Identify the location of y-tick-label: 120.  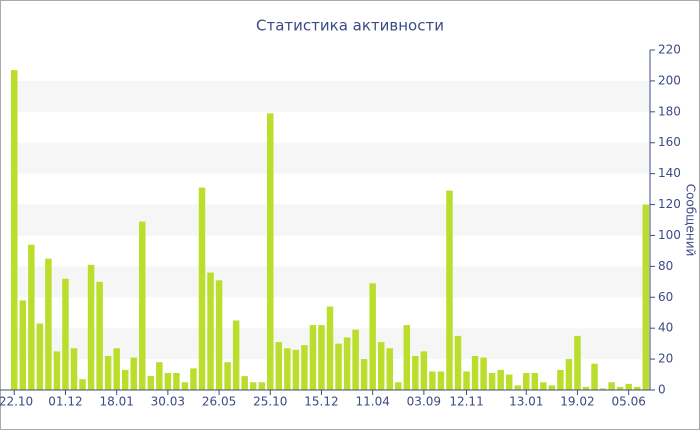
(669, 204).